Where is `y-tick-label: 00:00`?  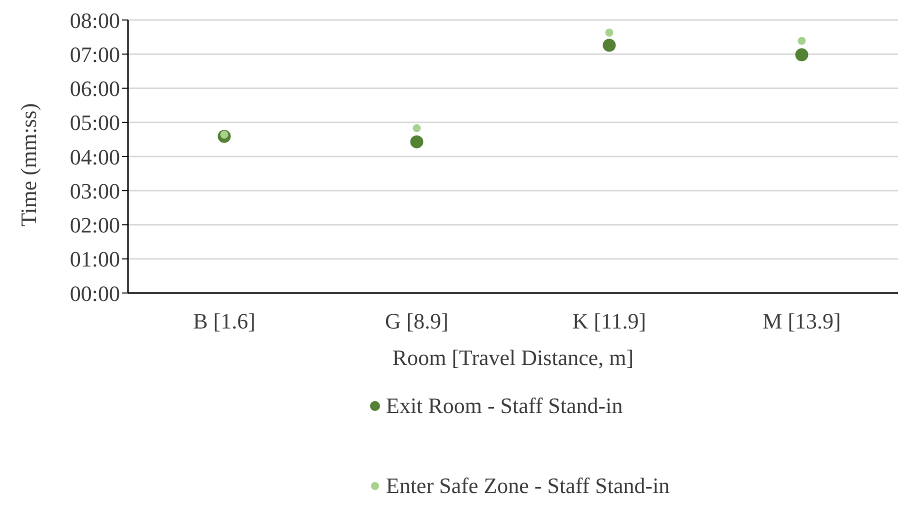
y-tick-label: 00:00 is located at coordinates (95, 293).